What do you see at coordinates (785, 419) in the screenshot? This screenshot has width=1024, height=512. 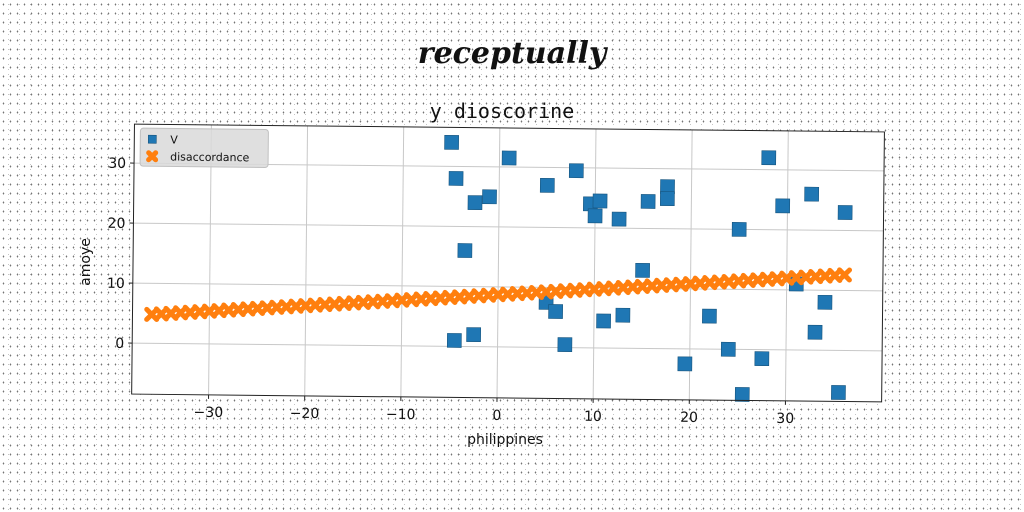 I see `x-tick-label: 30` at bounding box center [785, 419].